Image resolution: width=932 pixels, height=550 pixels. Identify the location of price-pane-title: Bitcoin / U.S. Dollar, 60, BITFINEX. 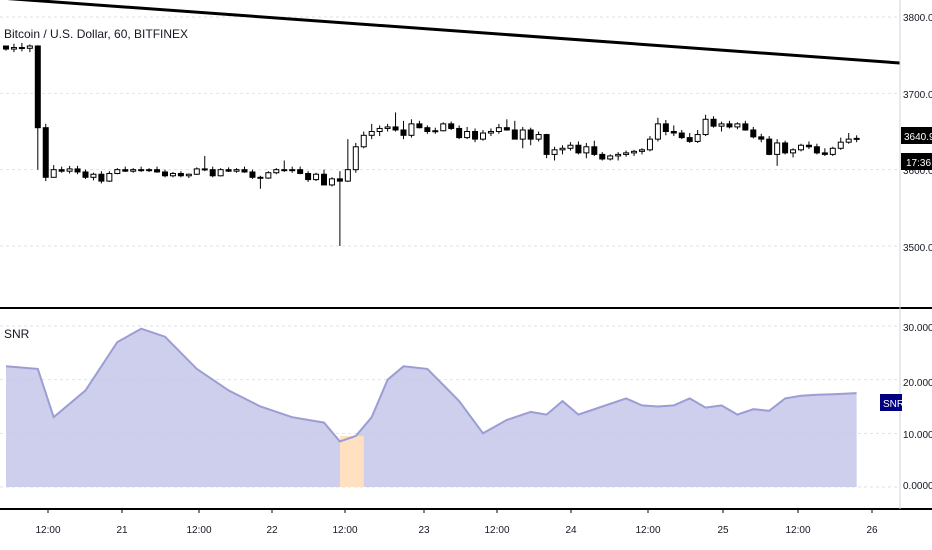
(96, 34).